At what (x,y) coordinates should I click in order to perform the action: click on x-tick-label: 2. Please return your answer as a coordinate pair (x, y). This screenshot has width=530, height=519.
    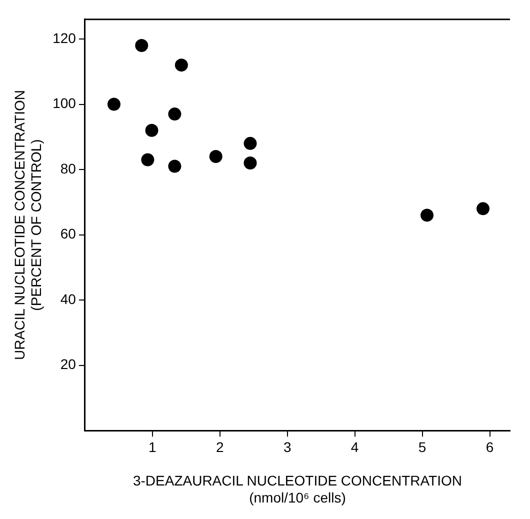
    Looking at the image, I should click on (220, 446).